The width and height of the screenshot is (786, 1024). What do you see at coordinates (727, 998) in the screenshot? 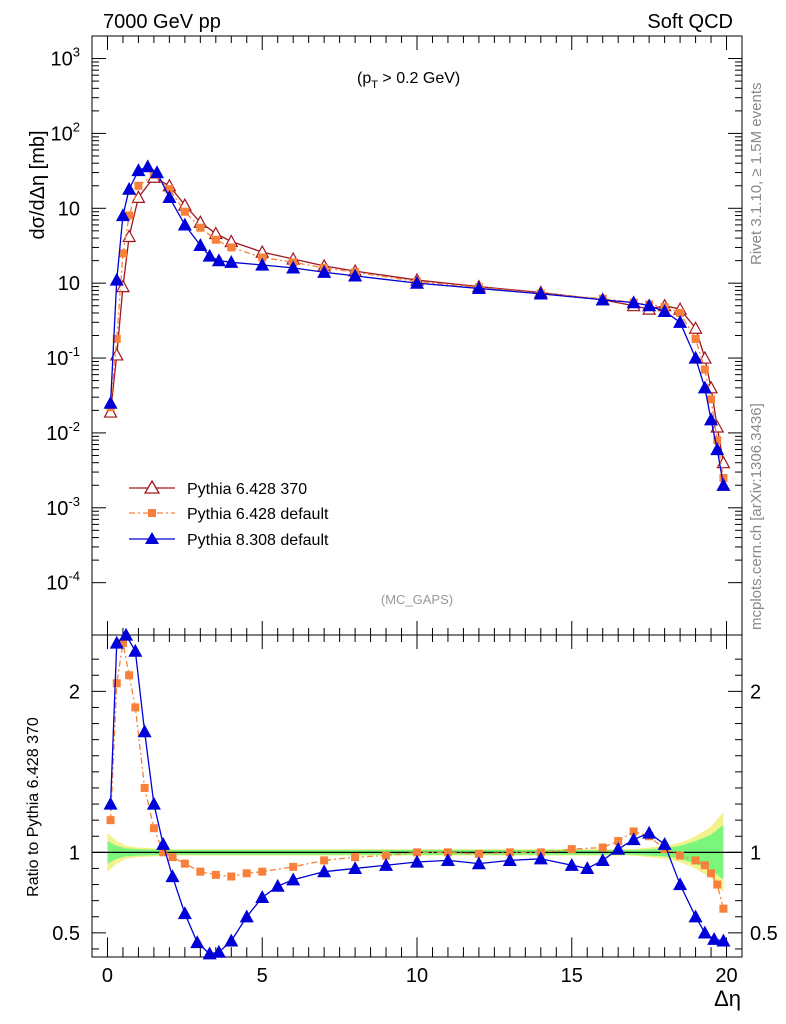
I see `x-axis-label: Δη` at bounding box center [727, 998].